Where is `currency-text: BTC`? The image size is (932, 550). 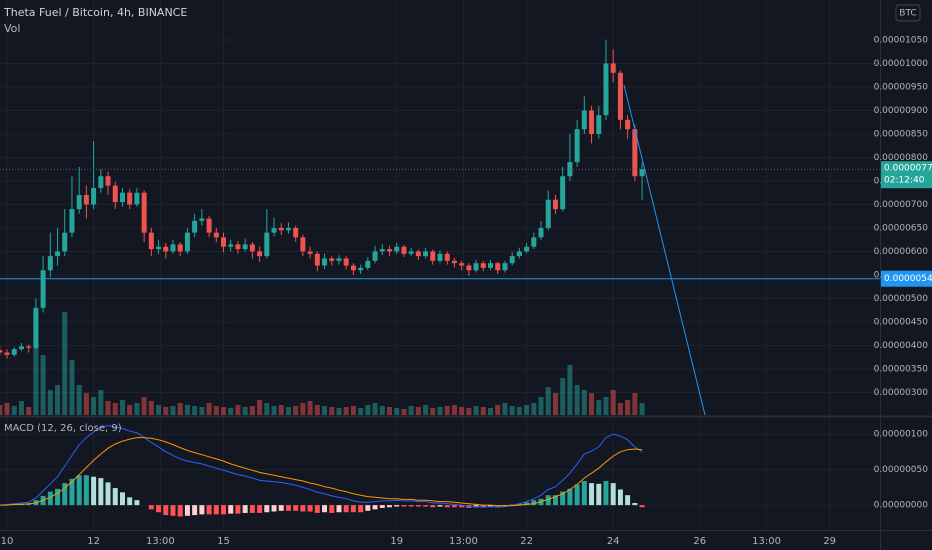
currency-text: BTC is located at coordinates (907, 14).